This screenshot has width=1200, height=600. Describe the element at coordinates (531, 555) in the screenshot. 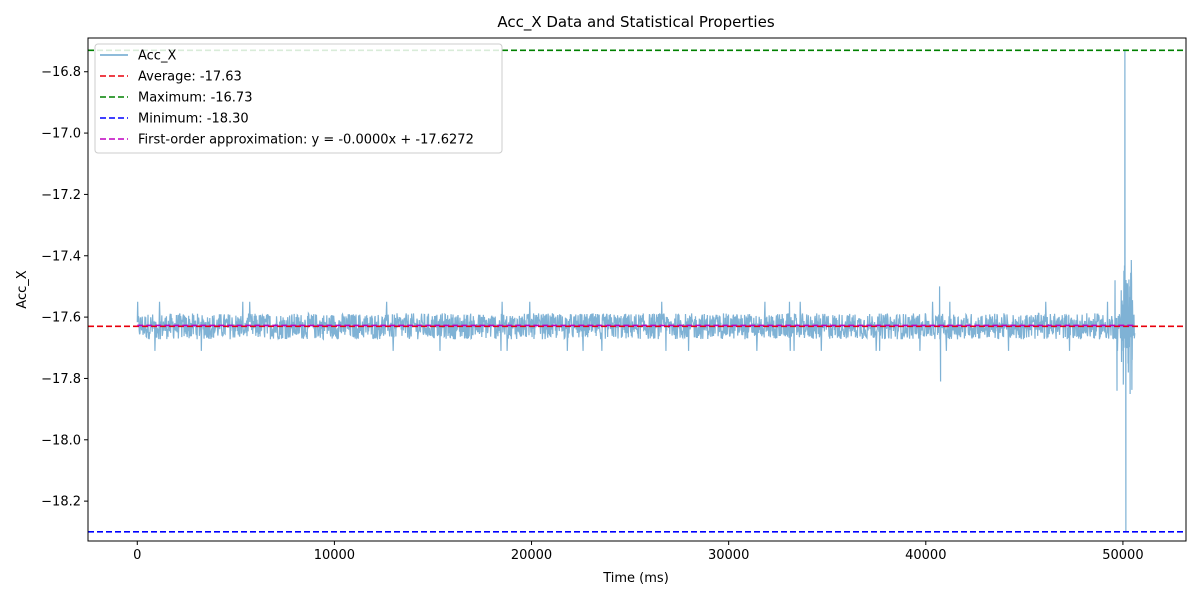

I see `x-tick-label: 20000` at that location.